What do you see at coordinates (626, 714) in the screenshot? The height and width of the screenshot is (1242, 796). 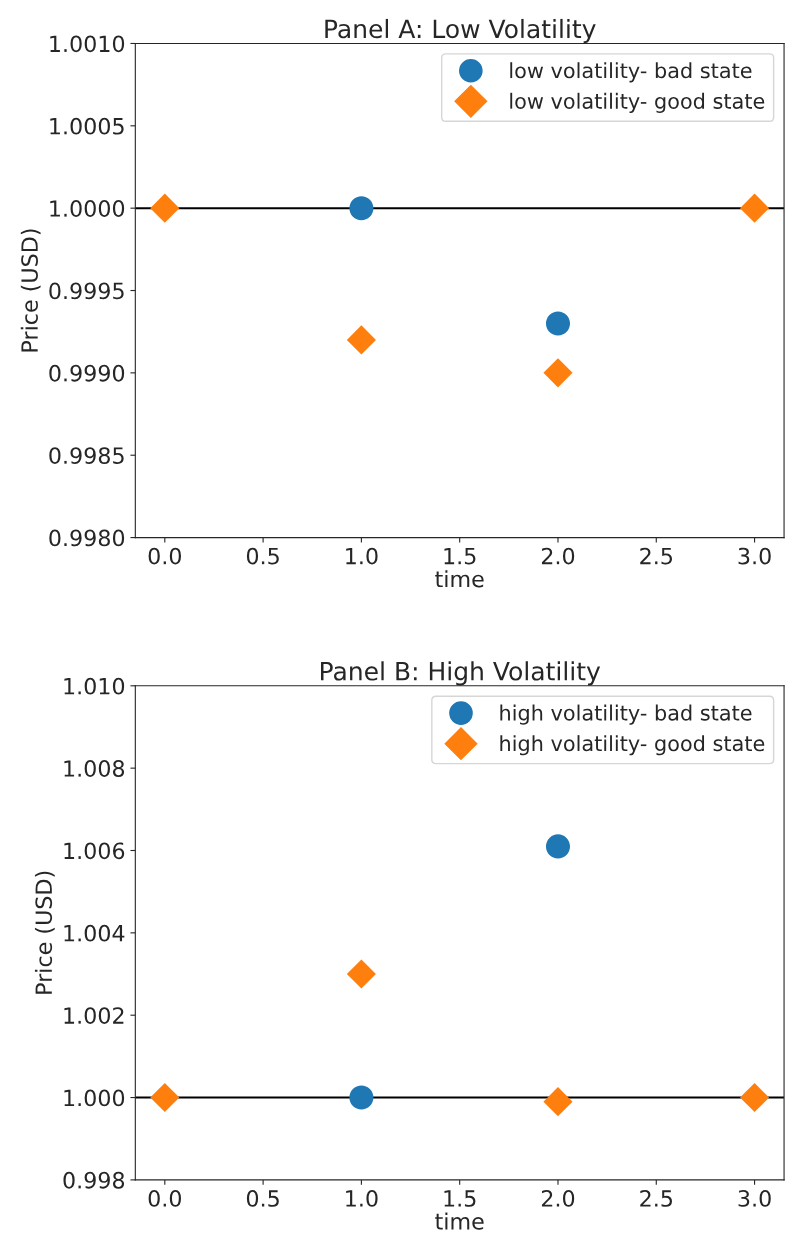 I see `legend-label: high volatility- bad state` at bounding box center [626, 714].